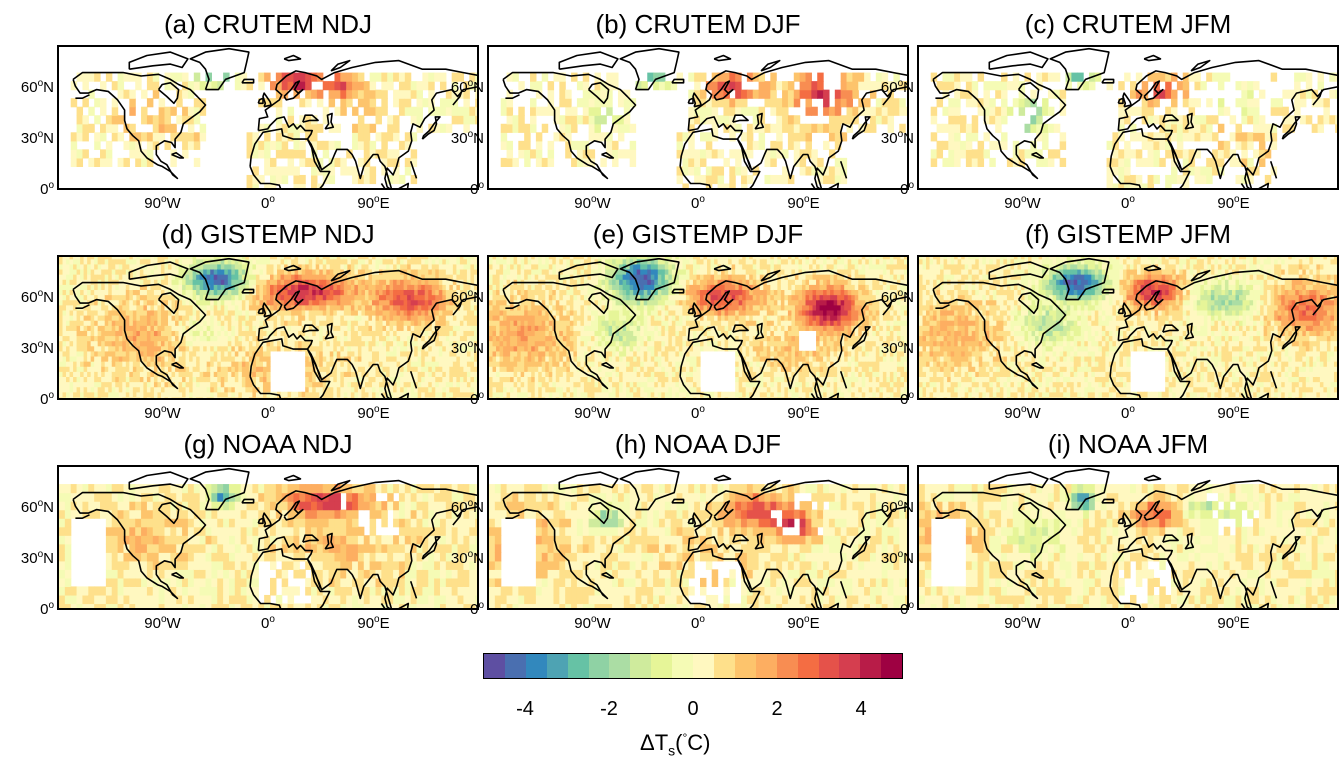  What do you see at coordinates (47, 189) in the screenshot?
I see `lat-tick-label: 0o` at bounding box center [47, 189].